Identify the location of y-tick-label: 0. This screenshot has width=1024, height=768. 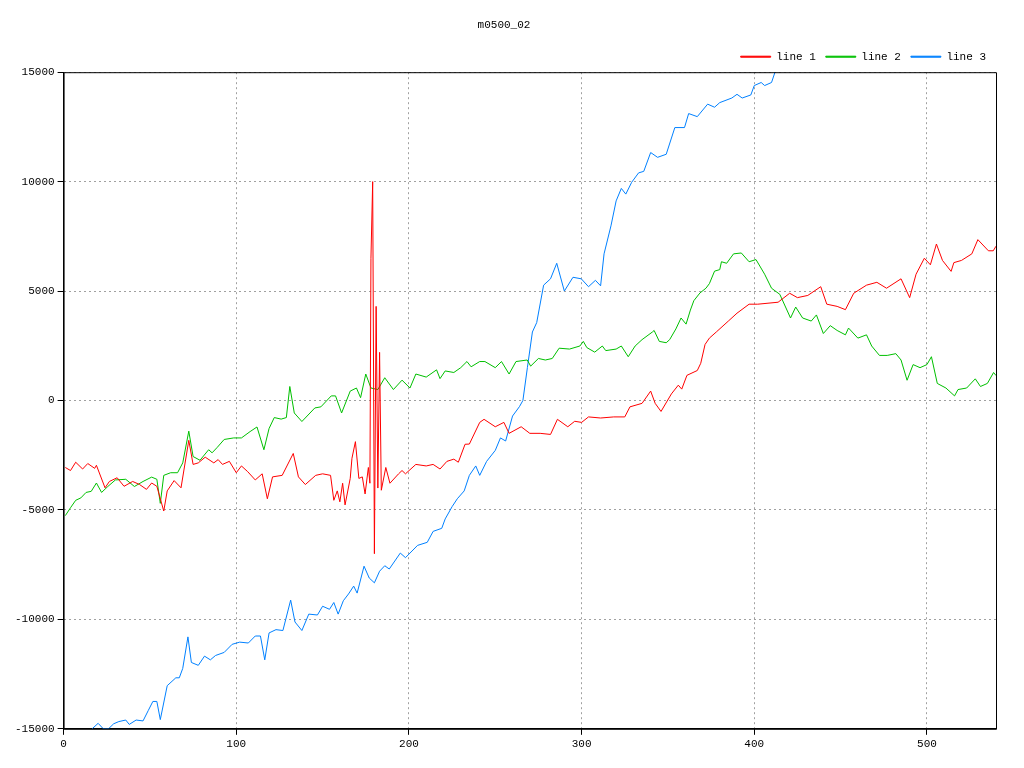
(51, 400).